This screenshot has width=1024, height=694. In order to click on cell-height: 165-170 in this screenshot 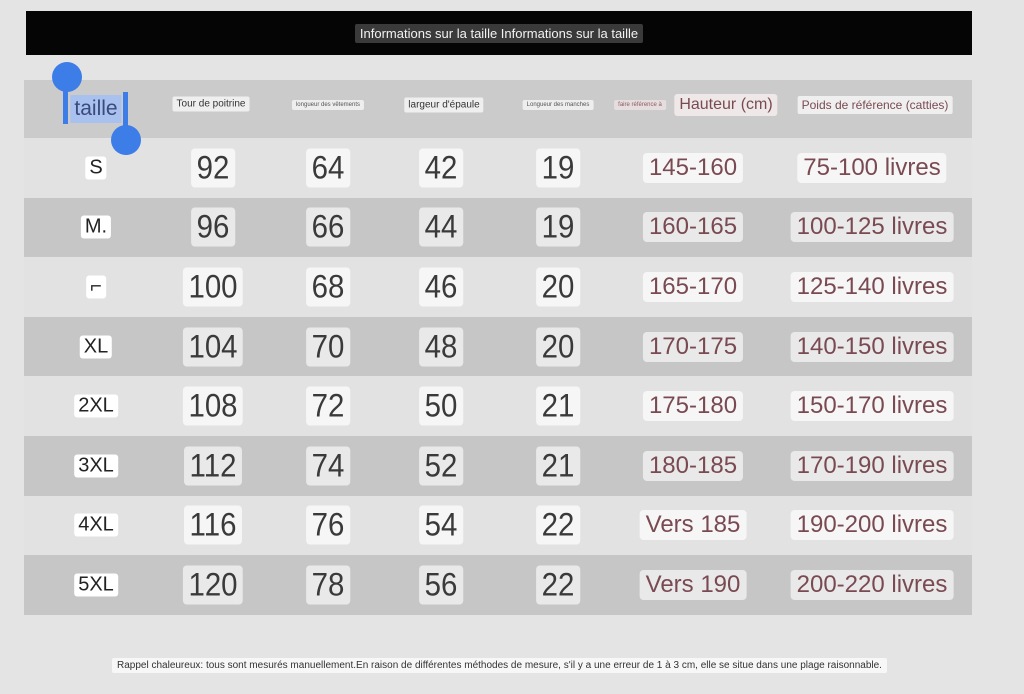, I will do `click(693, 286)`.